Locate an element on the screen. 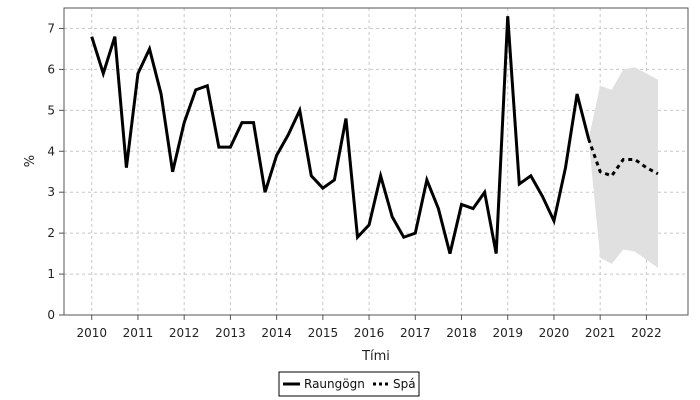 The height and width of the screenshot is (400, 700). y-tick-label: 0 is located at coordinates (51, 315).